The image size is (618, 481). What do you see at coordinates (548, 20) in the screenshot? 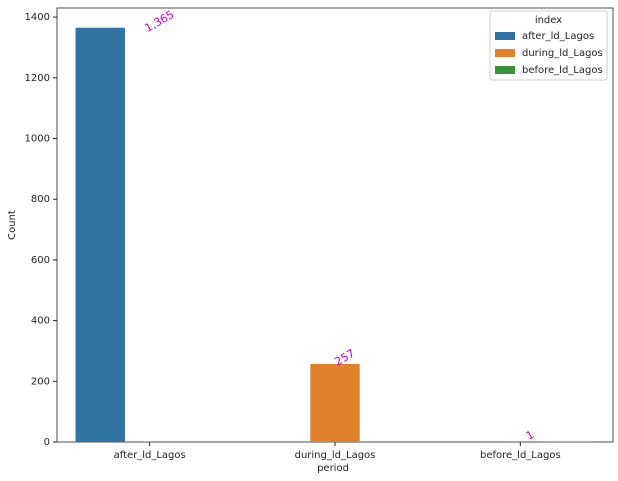
I see `legend-title: index` at bounding box center [548, 20].